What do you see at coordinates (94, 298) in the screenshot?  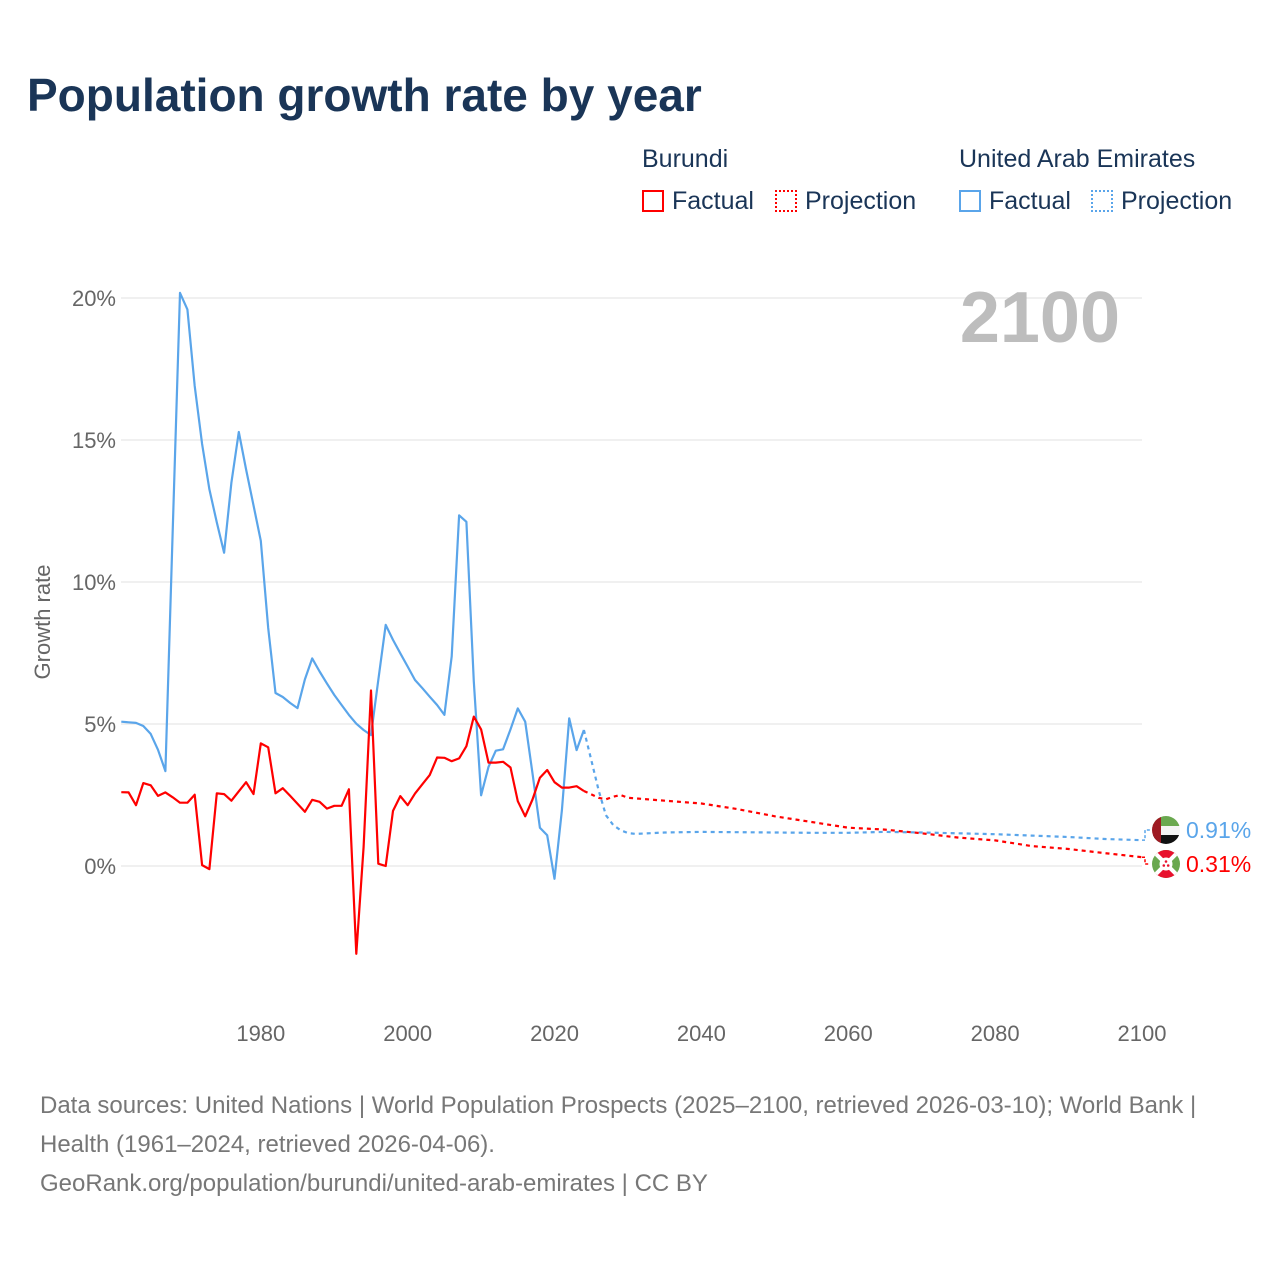 I see `y-tick-label: 20%` at bounding box center [94, 298].